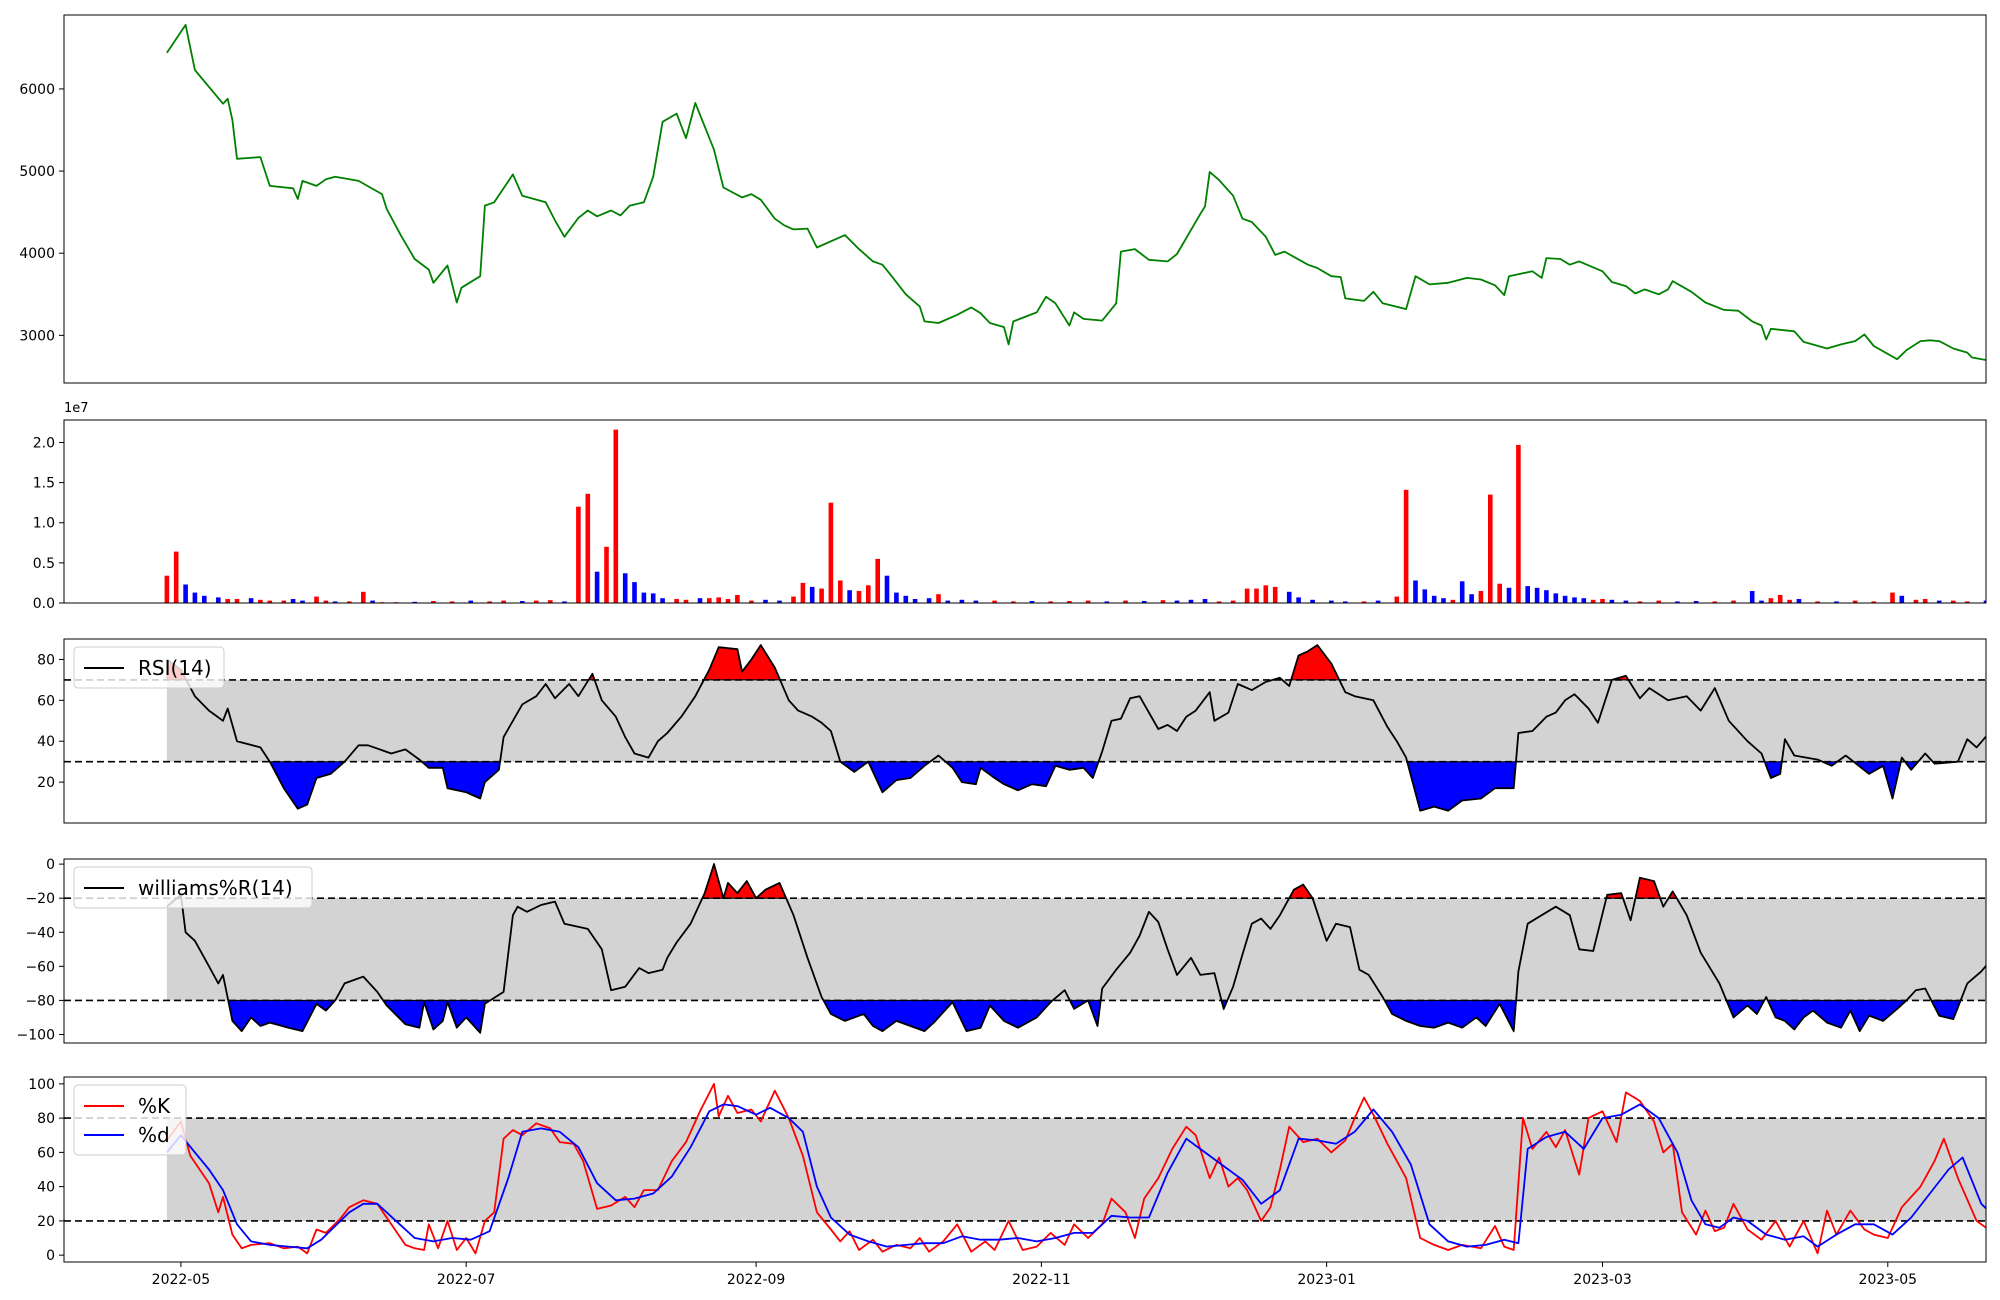 The height and width of the screenshot is (1300, 2000). Describe the element at coordinates (46, 742) in the screenshot. I see `y-tick-label-rsi: 40` at that location.